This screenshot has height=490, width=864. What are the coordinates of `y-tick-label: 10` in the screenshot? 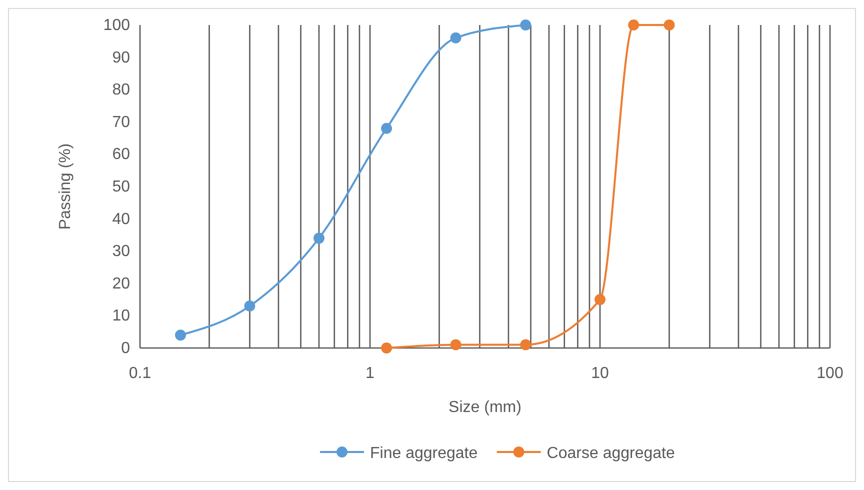 It's located at (121, 316).